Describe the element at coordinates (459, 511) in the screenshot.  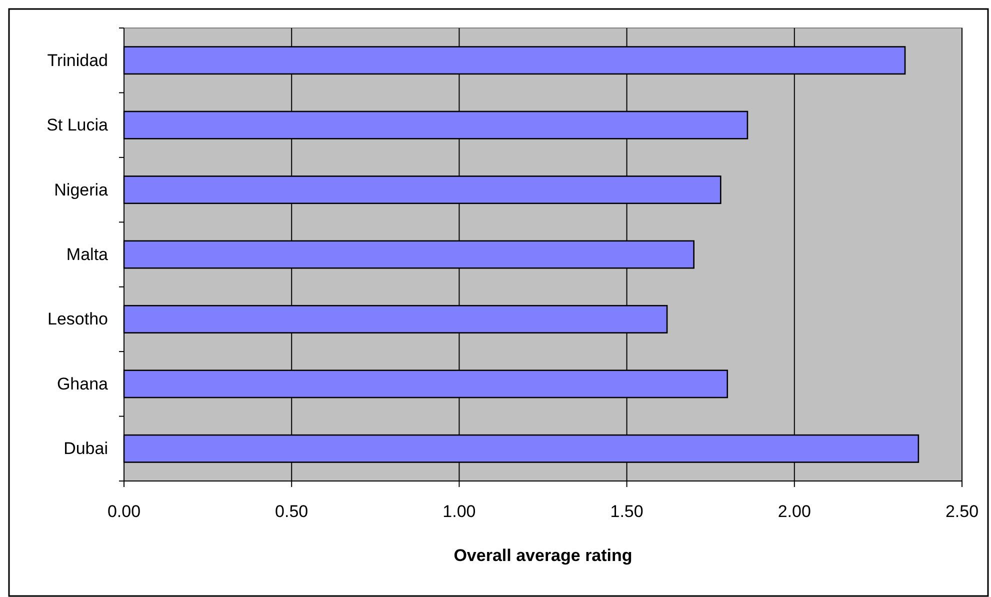
I see `x-tick-label: 1.00` at that location.